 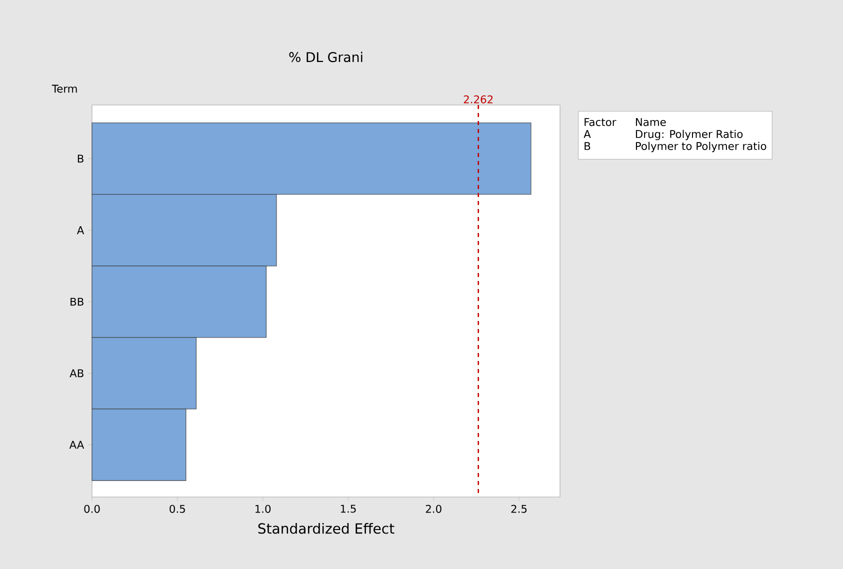 What do you see at coordinates (263, 508) in the screenshot?
I see `x-tick-label: 1.0` at bounding box center [263, 508].